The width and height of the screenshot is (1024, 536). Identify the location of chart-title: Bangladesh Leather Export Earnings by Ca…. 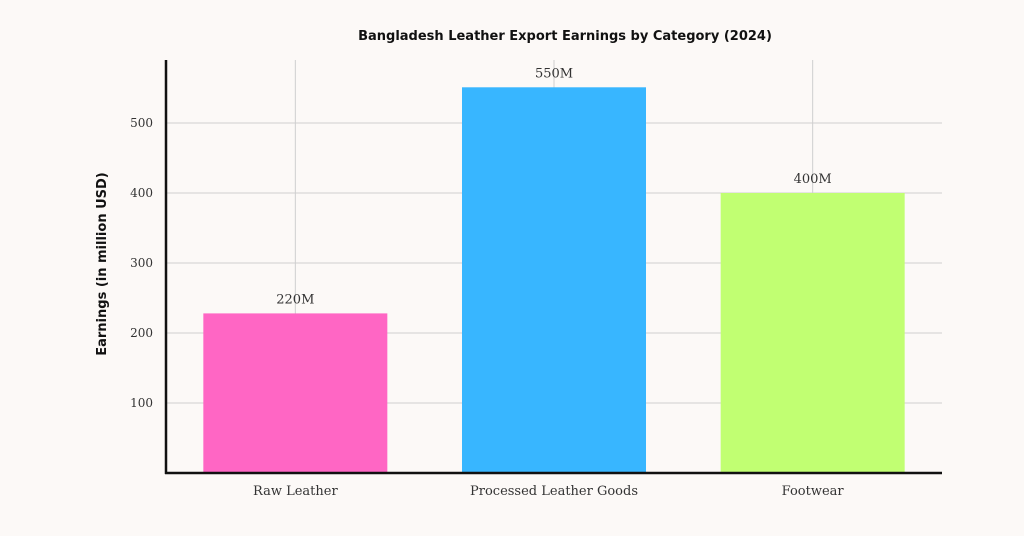
(565, 36).